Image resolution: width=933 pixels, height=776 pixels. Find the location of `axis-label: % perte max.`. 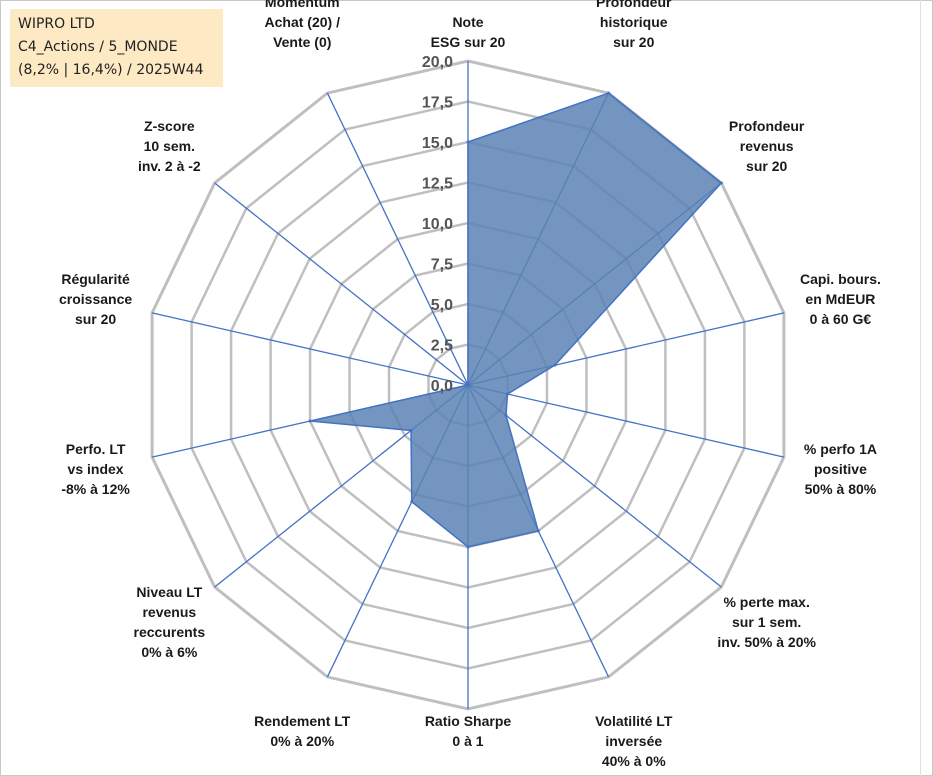

axis-label: % perte max. is located at coordinates (766, 602).